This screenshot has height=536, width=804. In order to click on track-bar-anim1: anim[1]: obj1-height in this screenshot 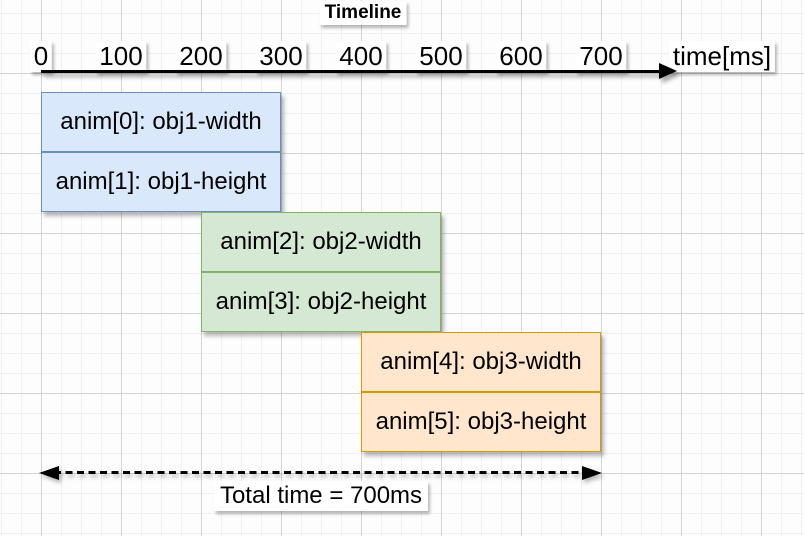, I will do `click(161, 182)`.